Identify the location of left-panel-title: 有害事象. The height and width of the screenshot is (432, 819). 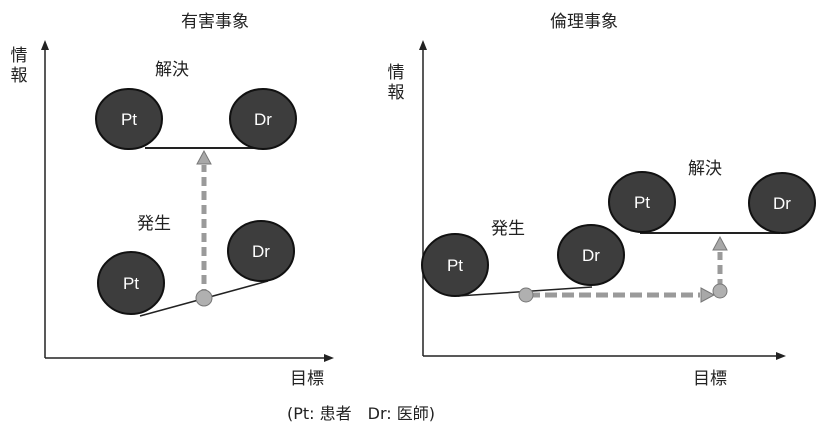
(215, 22).